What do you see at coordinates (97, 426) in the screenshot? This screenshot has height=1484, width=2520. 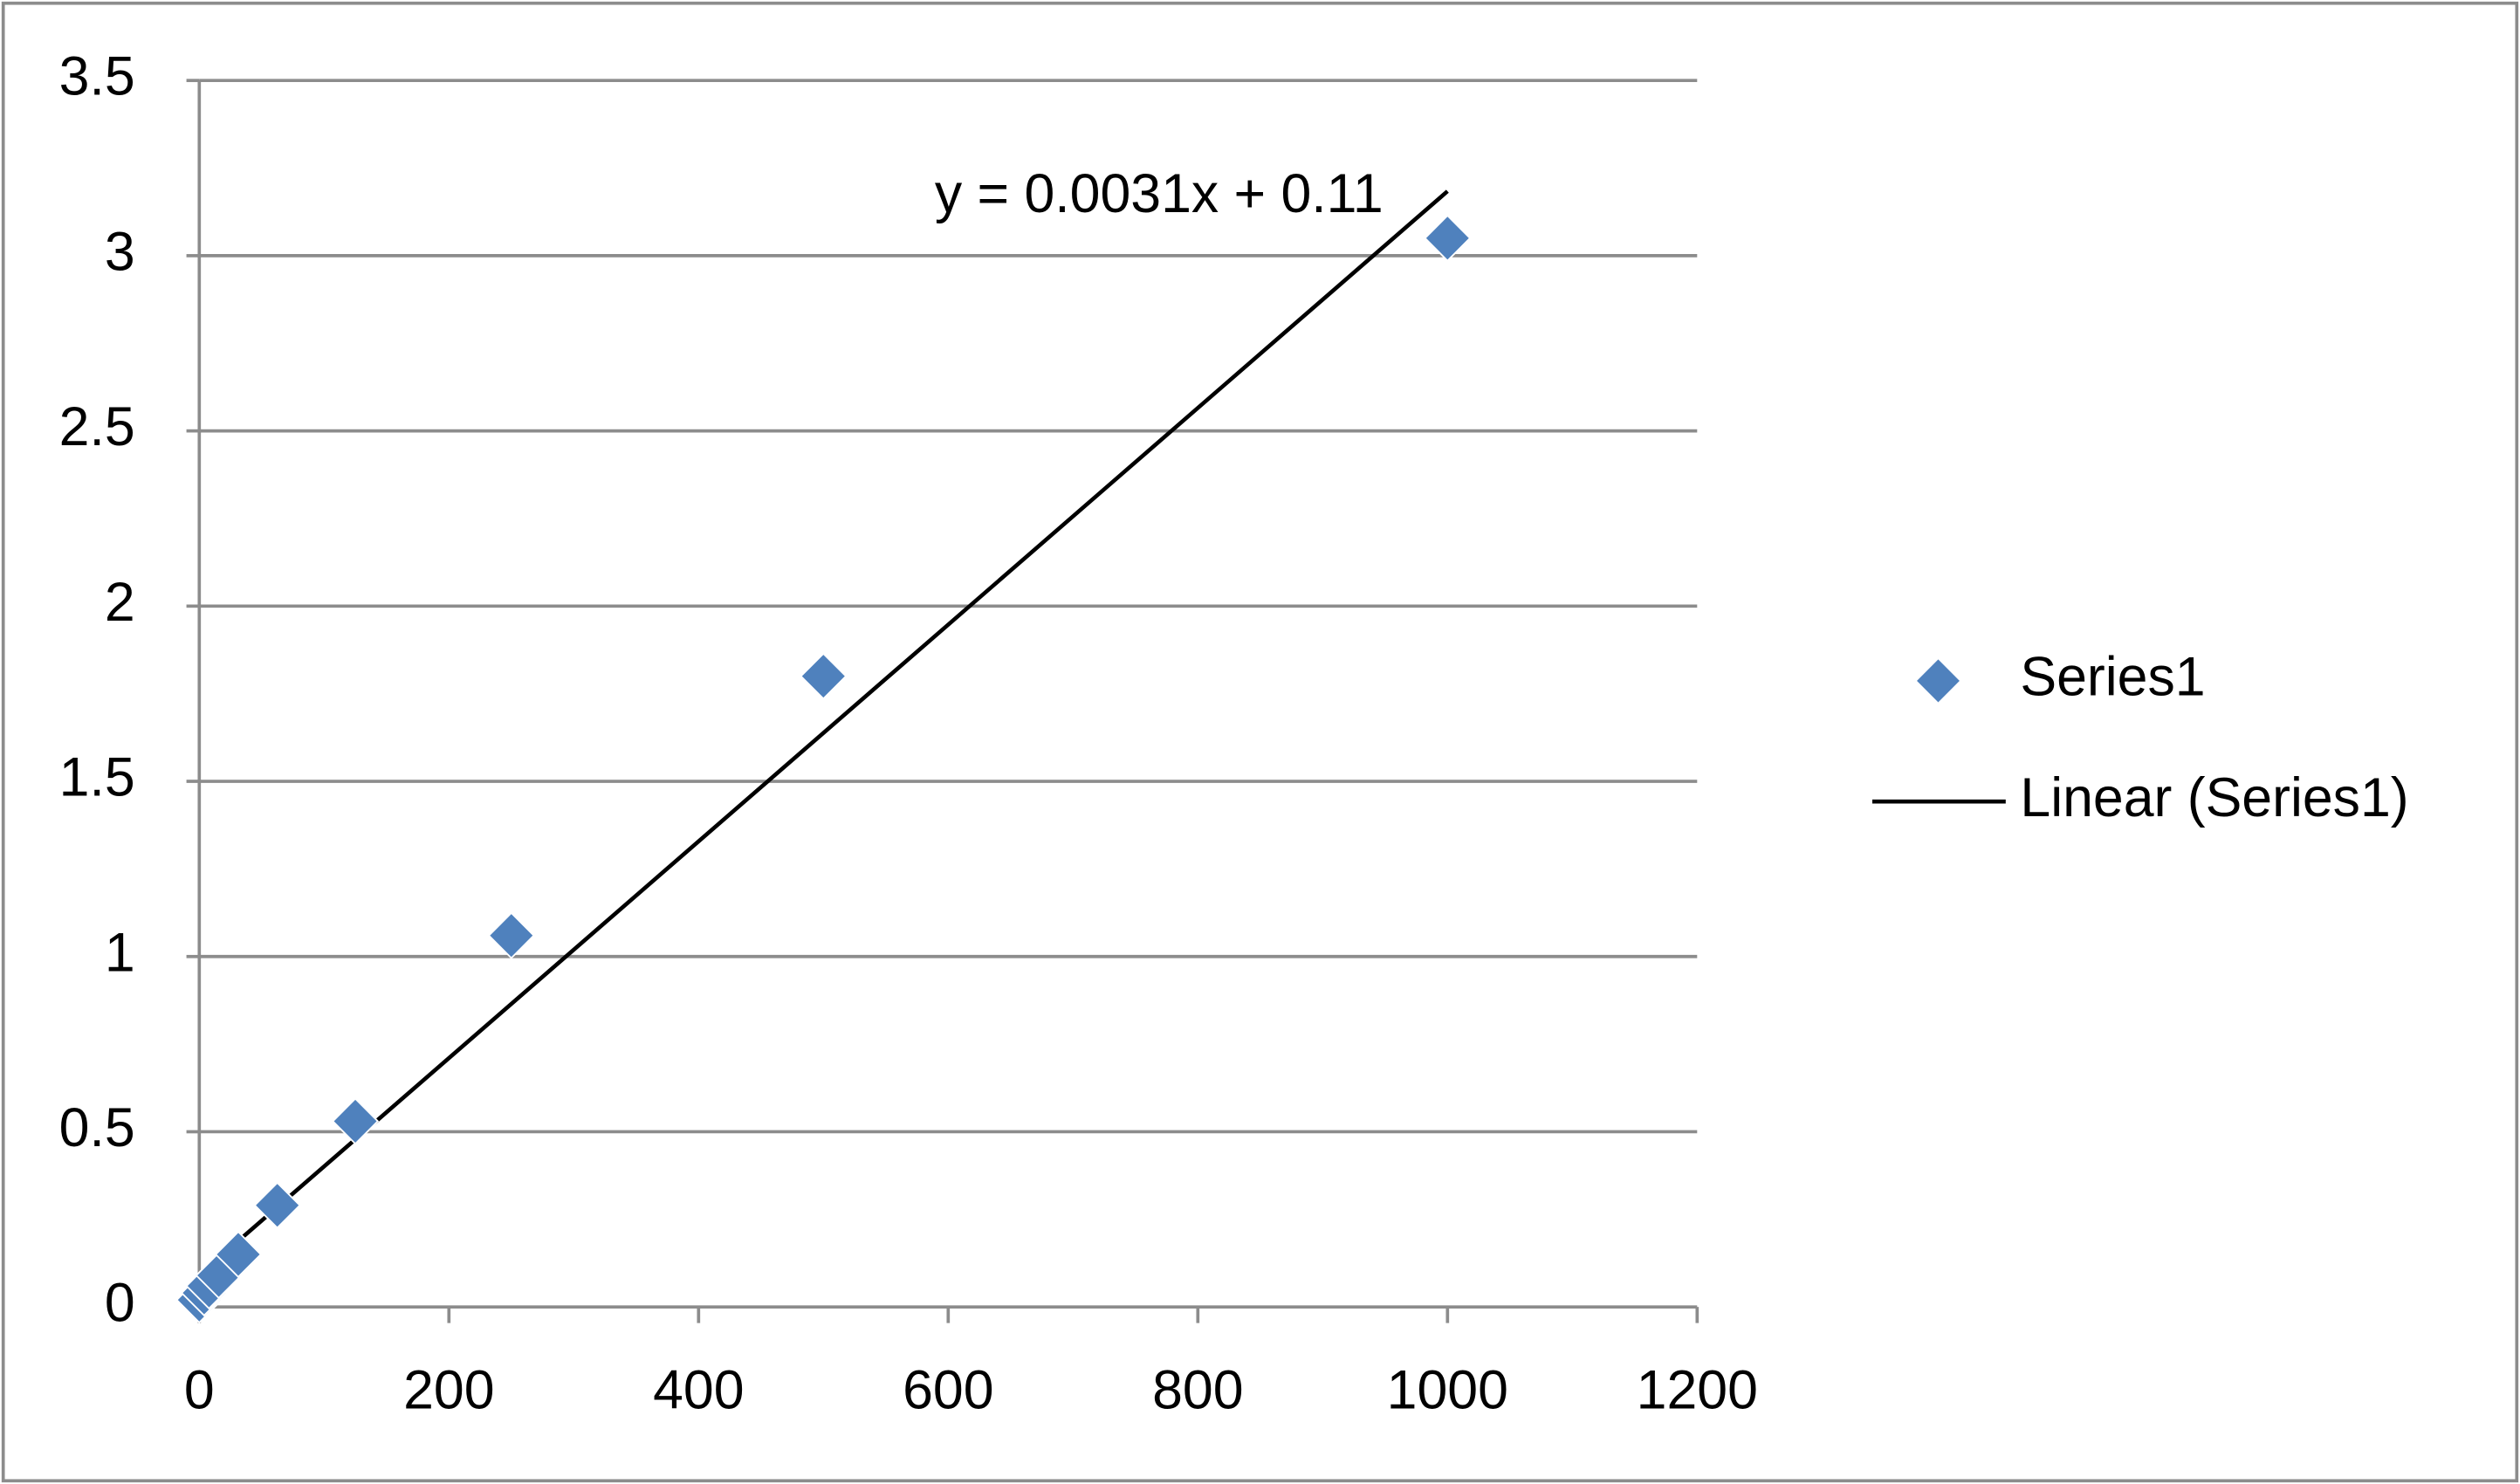 I see `y-tick-label: 2.5` at bounding box center [97, 426].